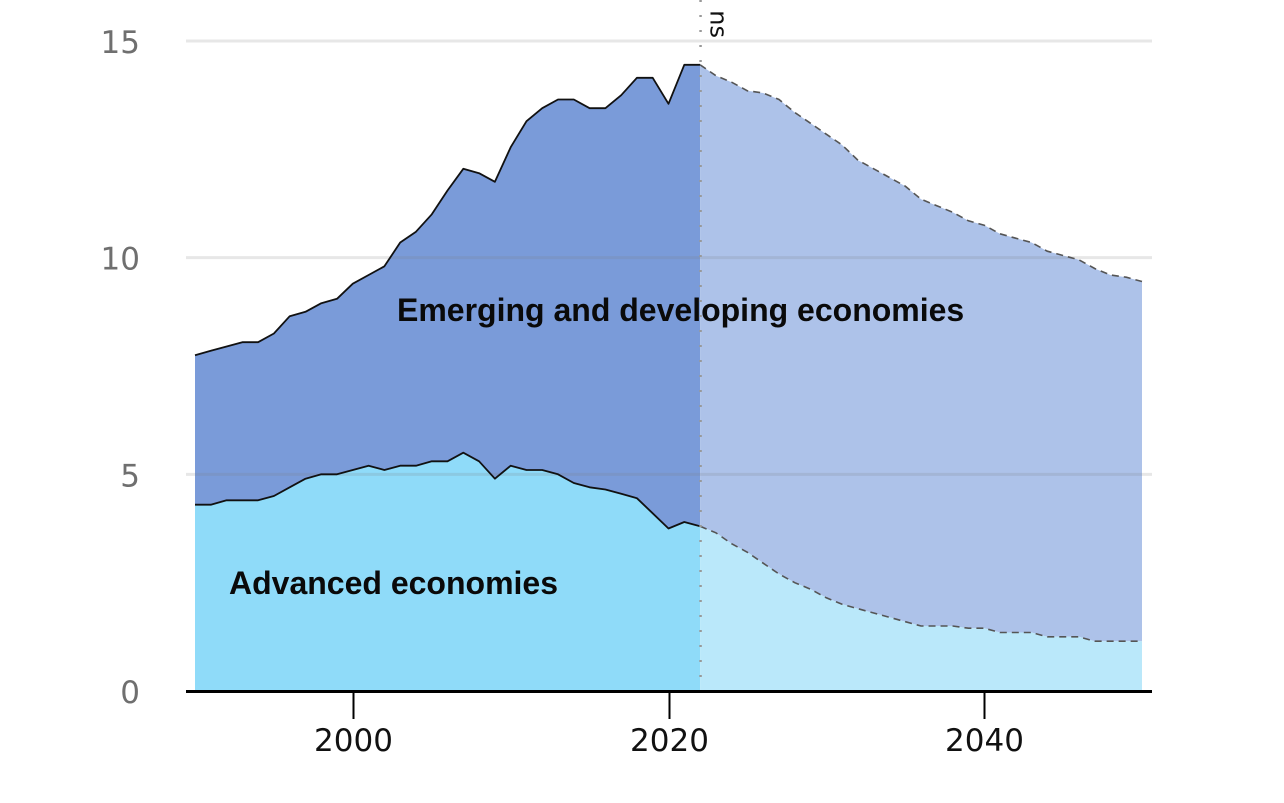  Describe the element at coordinates (680, 310) in the screenshot. I see `series-label-emerging: Emerging and developing economies` at that location.